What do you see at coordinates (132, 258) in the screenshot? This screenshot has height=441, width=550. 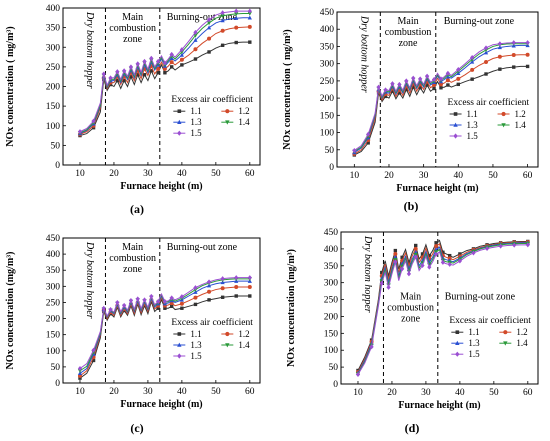 I see `zone-label: combustion` at bounding box center [132, 258].